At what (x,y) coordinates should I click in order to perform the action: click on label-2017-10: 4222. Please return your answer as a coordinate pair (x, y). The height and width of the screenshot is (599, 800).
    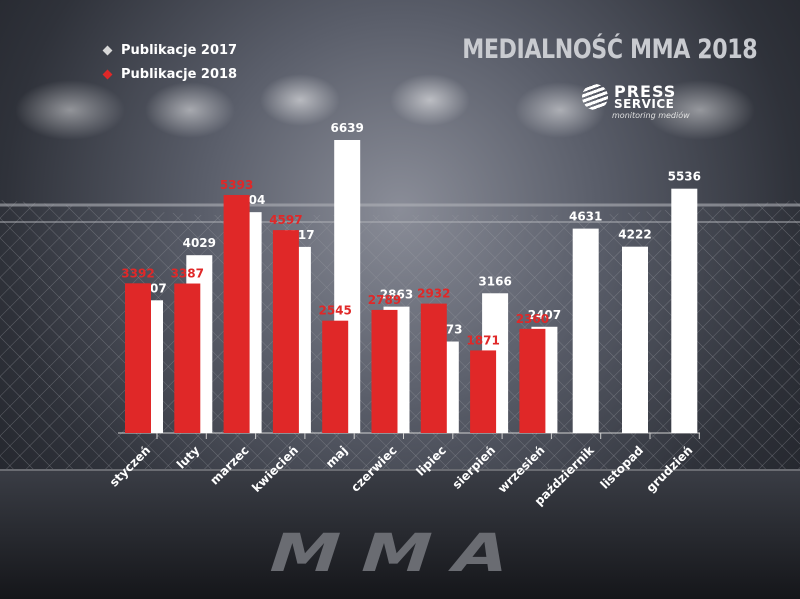
    Looking at the image, I should click on (634, 235).